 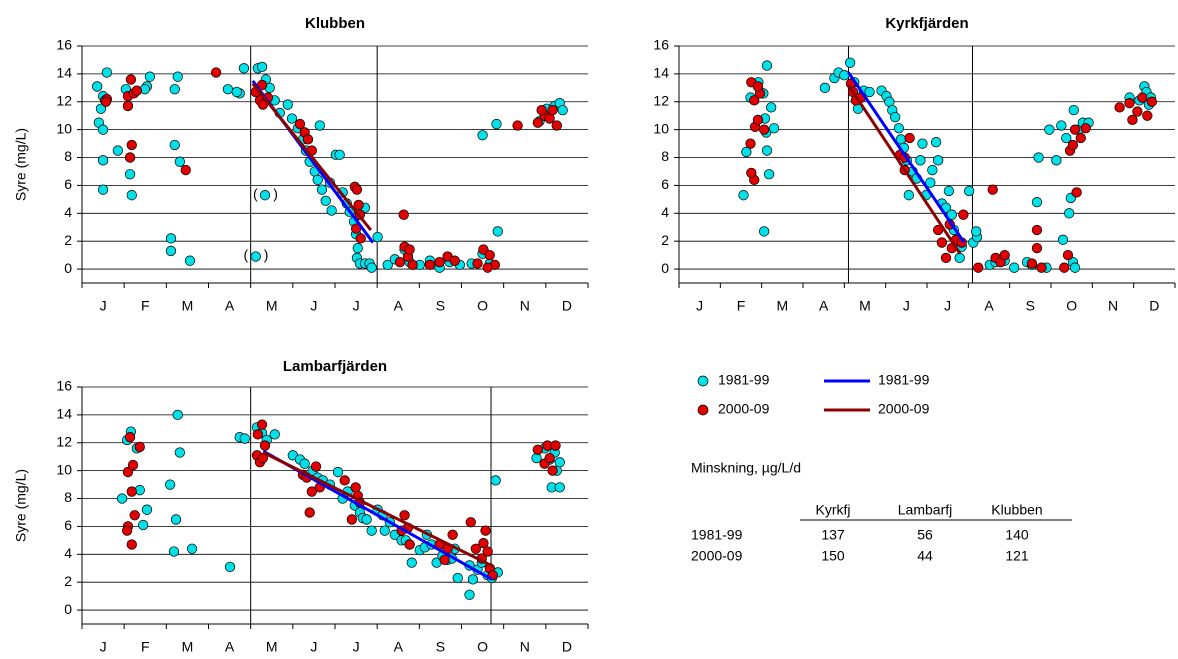 What do you see at coordinates (665, 240) in the screenshot?
I see `y-tick-label: 2` at bounding box center [665, 240].